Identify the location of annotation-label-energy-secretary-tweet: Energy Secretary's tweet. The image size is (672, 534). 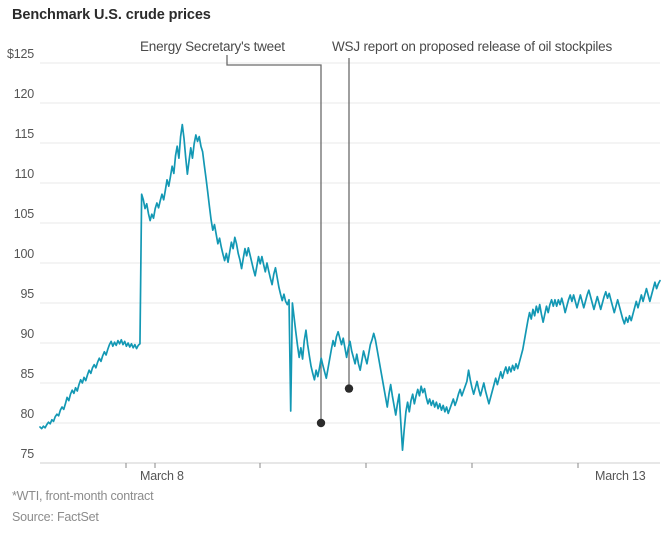
(212, 46).